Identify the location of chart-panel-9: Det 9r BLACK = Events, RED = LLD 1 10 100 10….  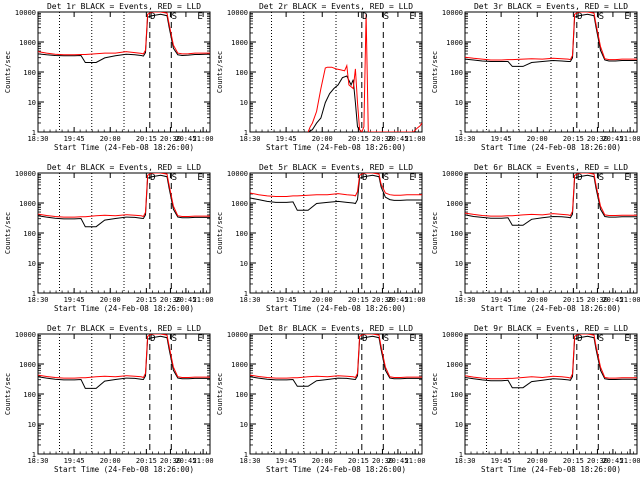
(535, 399).